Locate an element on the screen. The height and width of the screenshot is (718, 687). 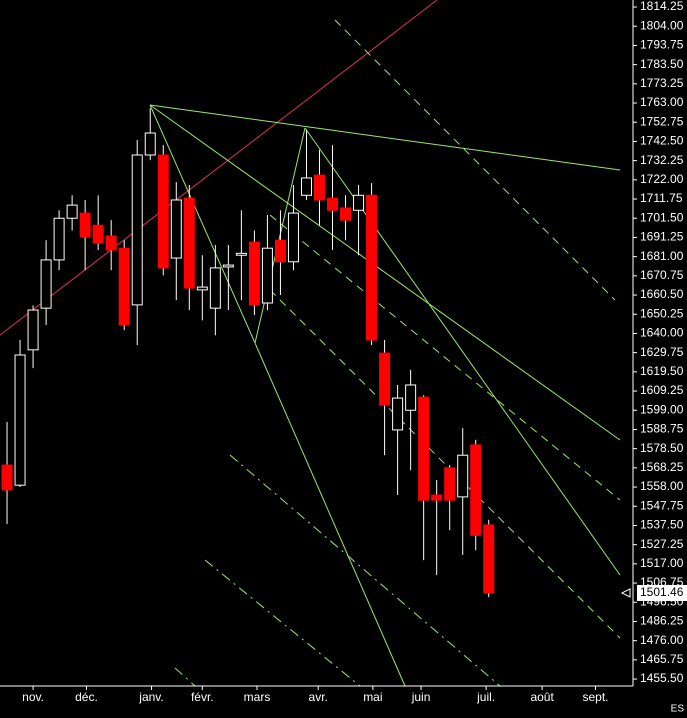
last-price-label: 1501.46 is located at coordinates (662, 592).